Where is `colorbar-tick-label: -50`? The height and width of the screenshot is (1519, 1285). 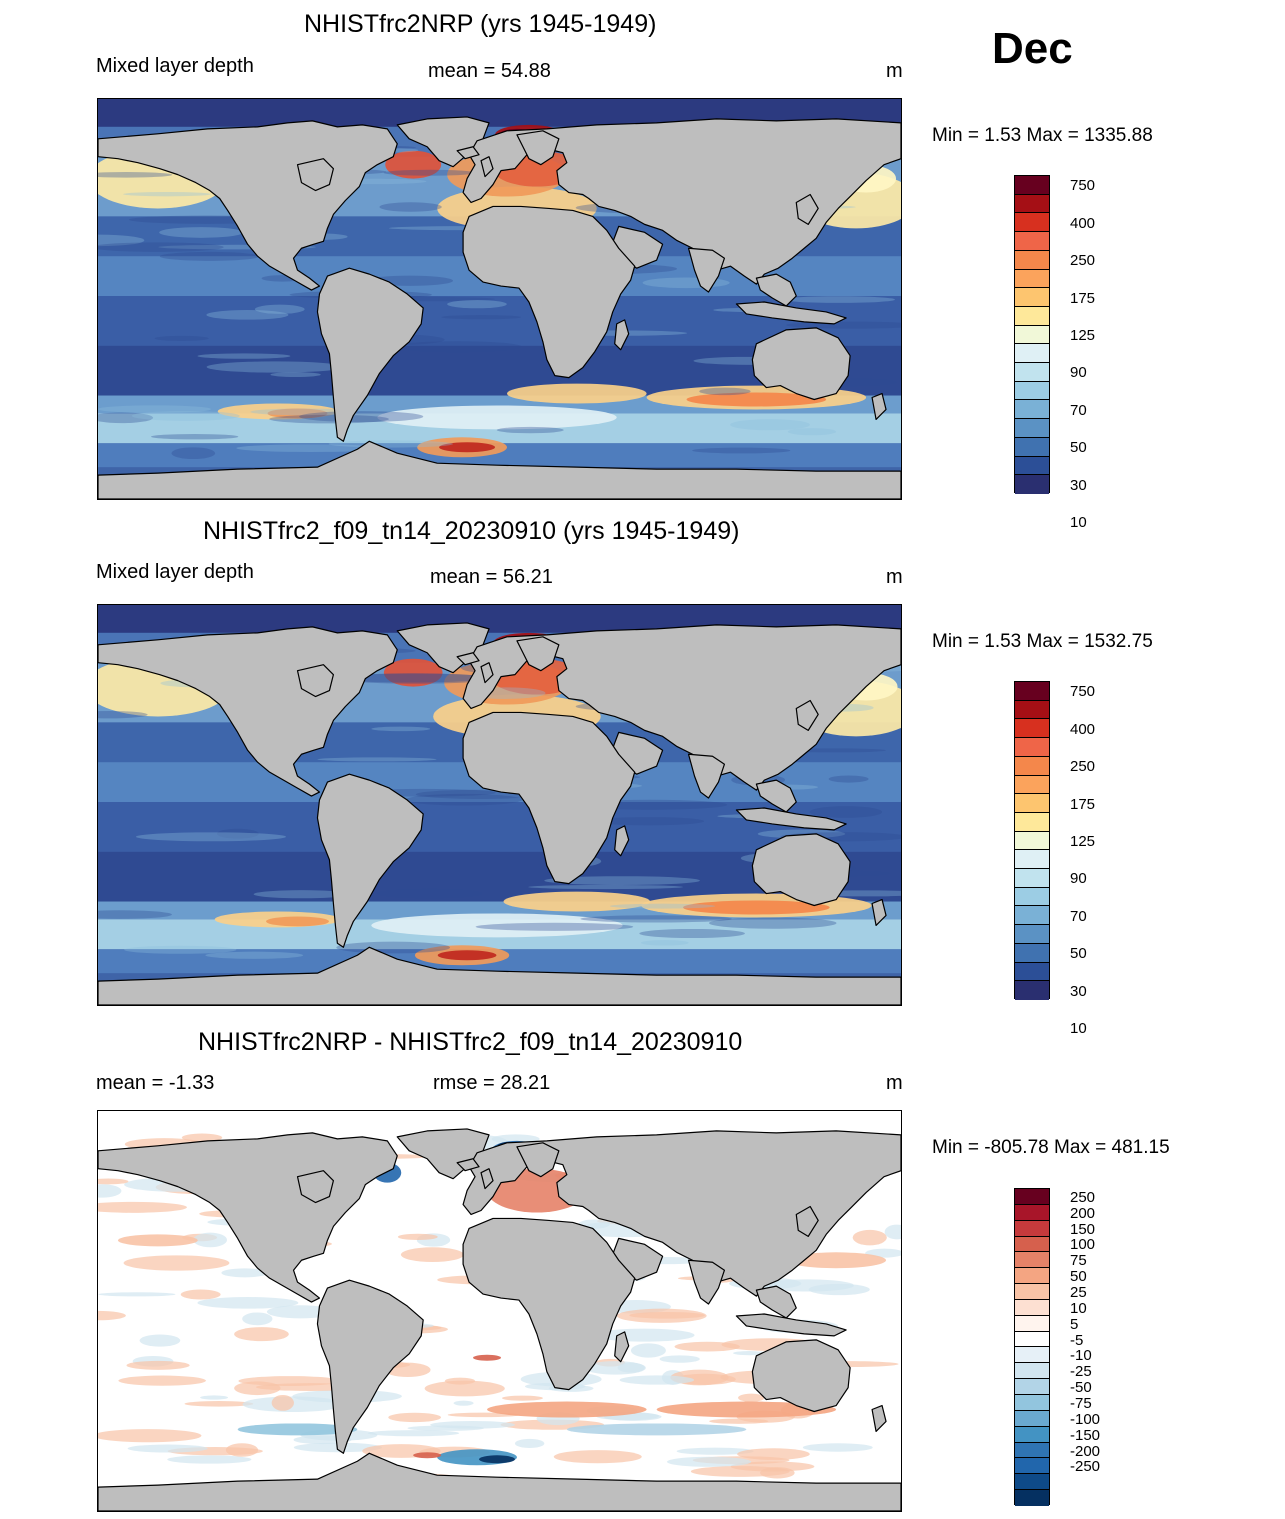 colorbar-tick-label: -50 is located at coordinates (1081, 1388).